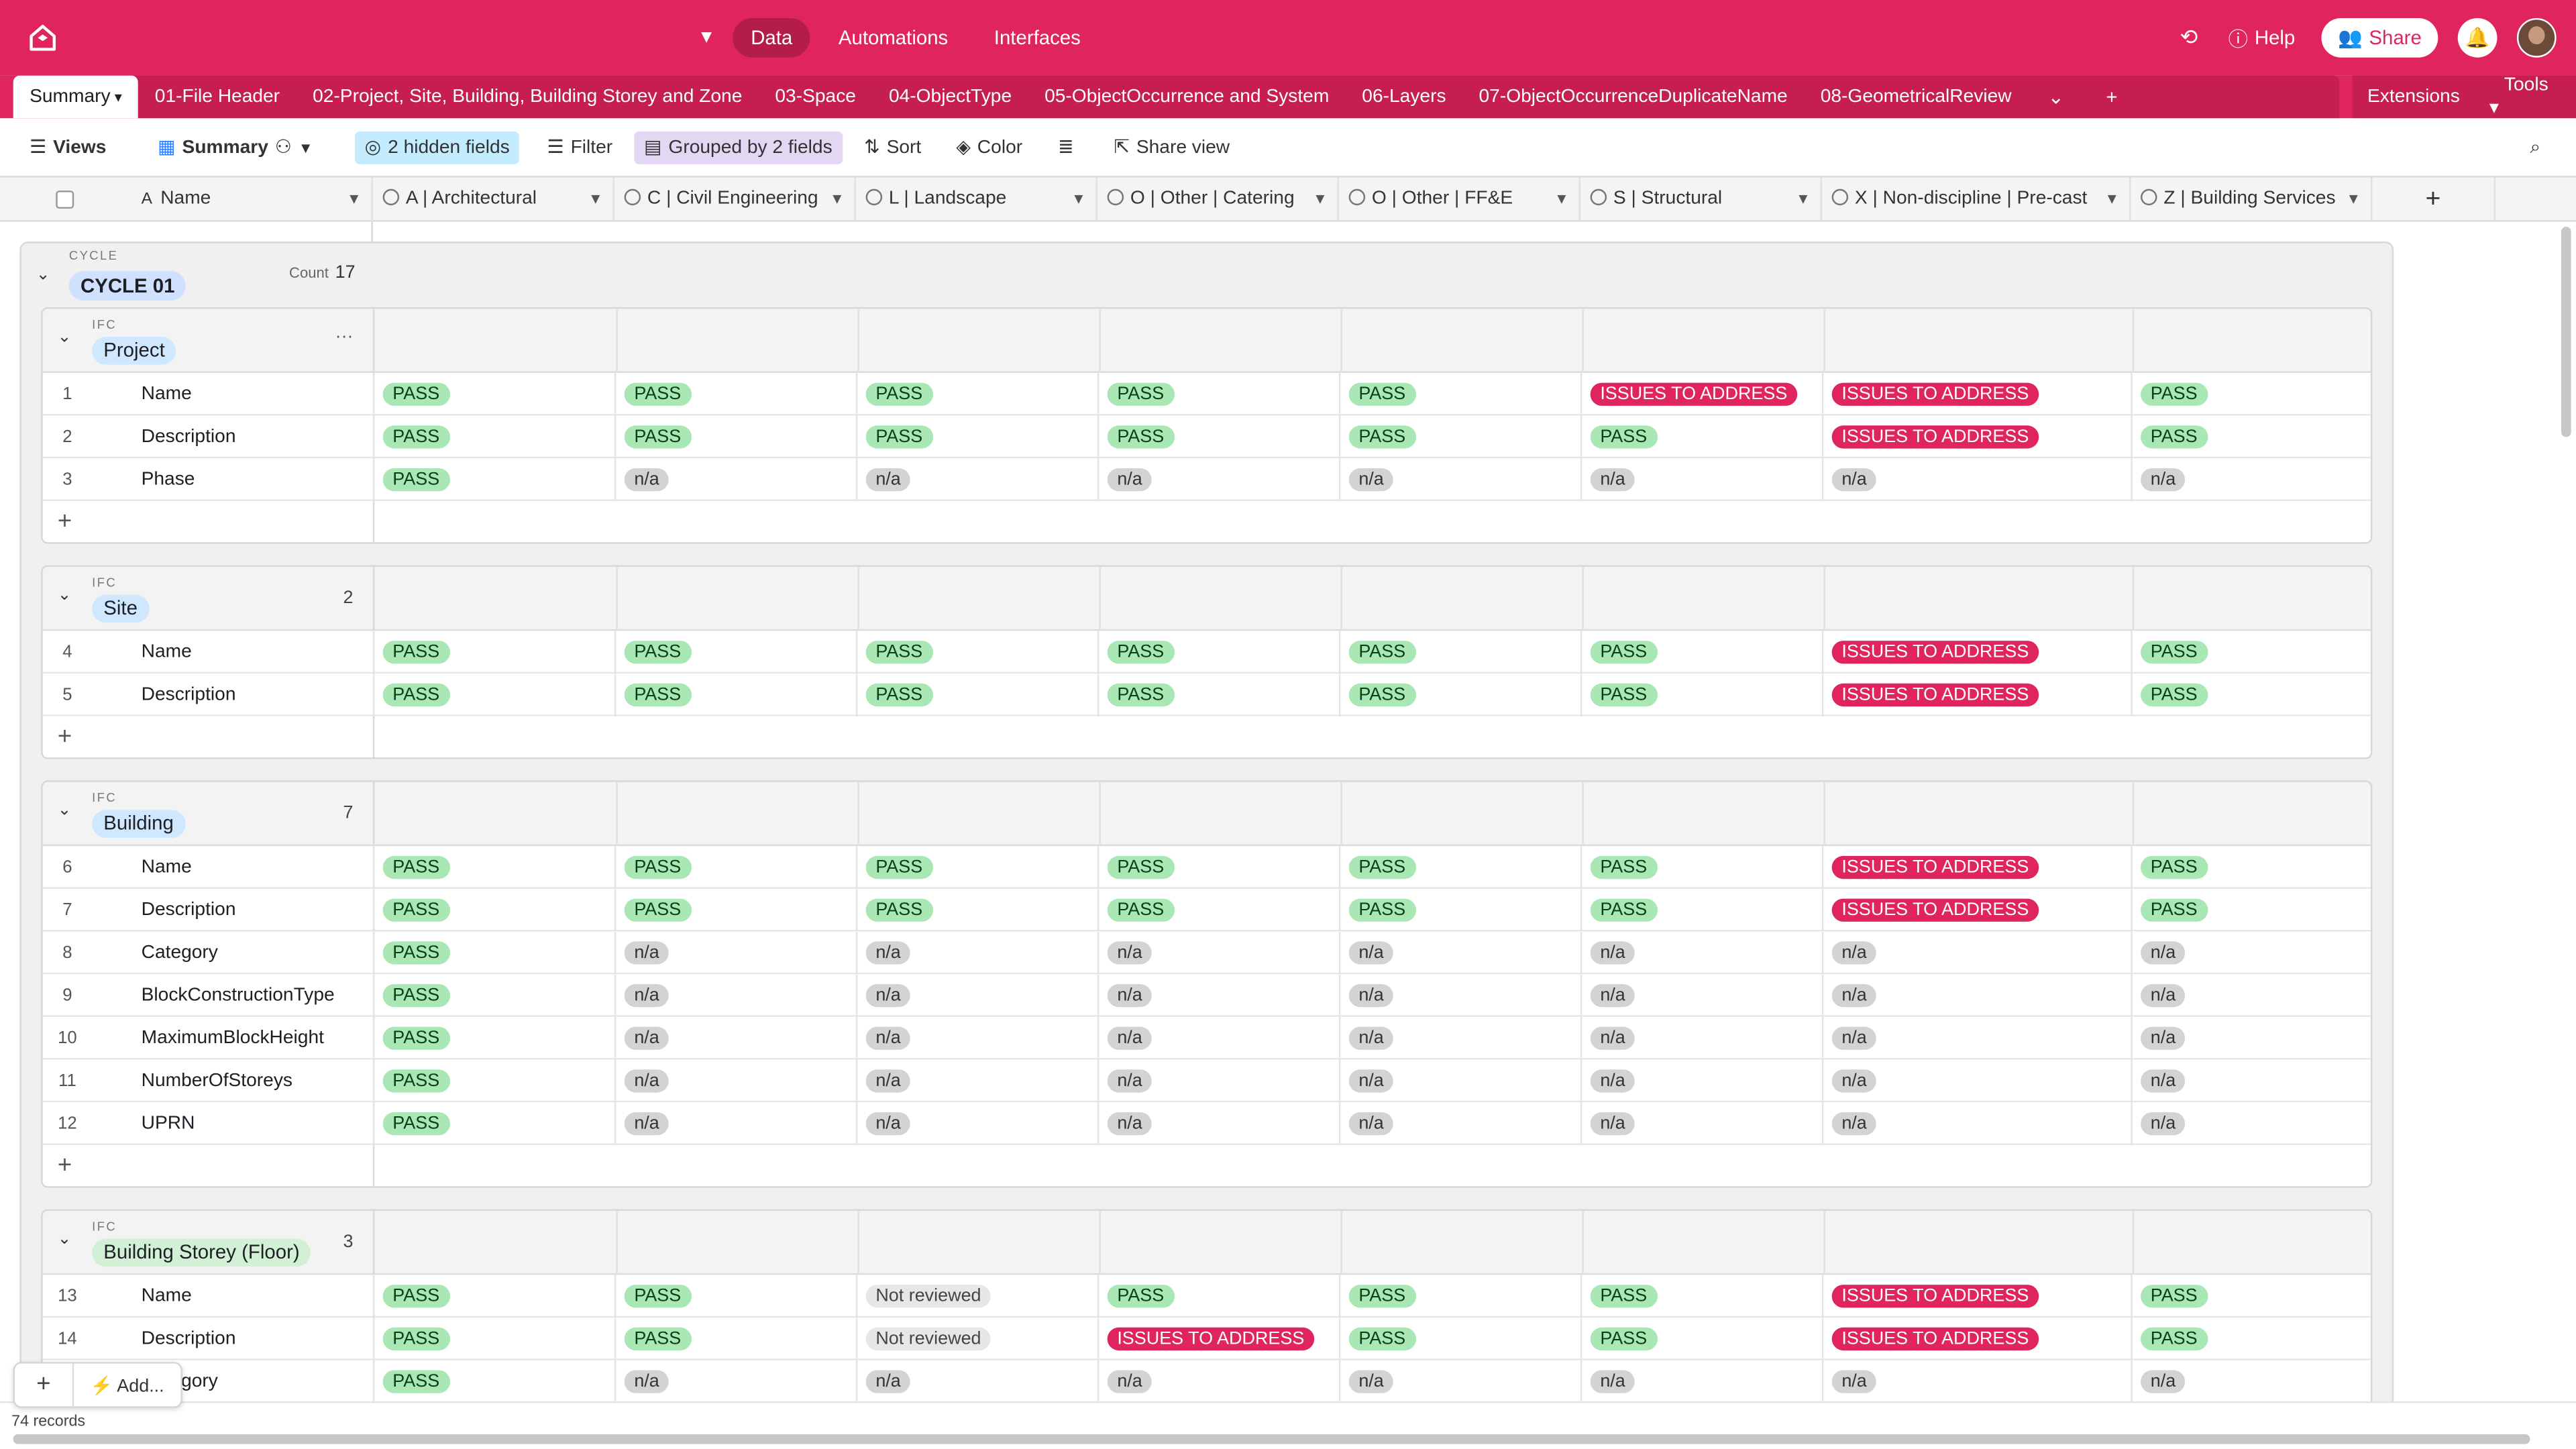 The height and width of the screenshot is (1449, 2576). I want to click on nav-data: Data, so click(772, 37).